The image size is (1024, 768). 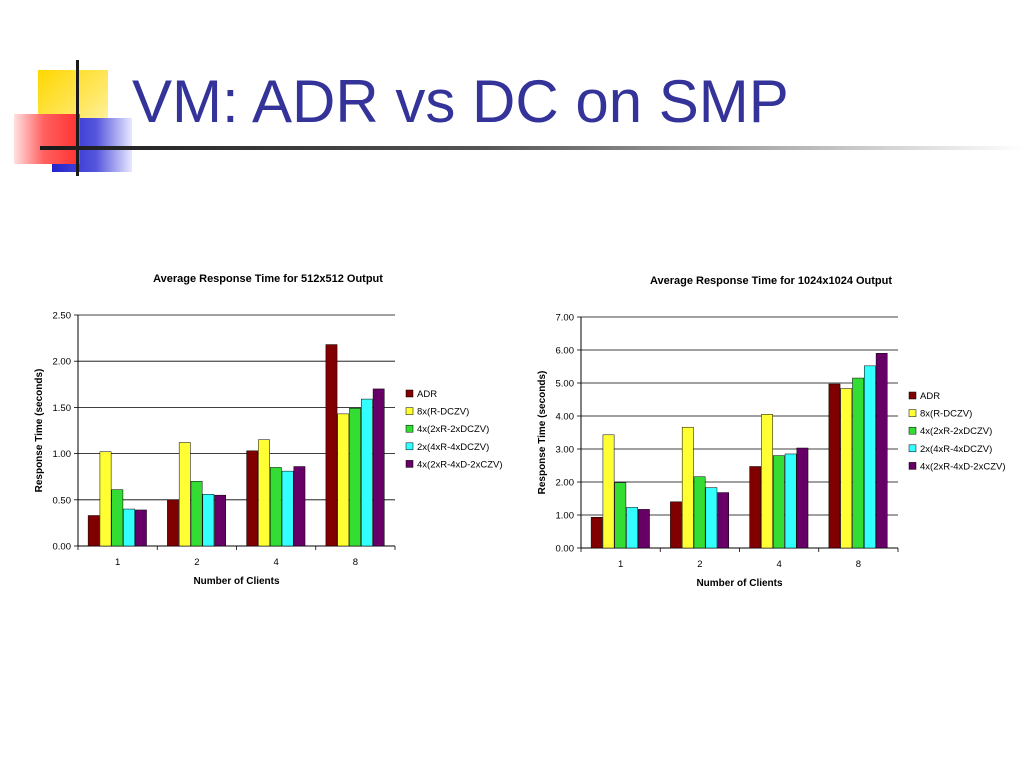 What do you see at coordinates (62, 408) in the screenshot?
I see `y-tick-label: 1.50` at bounding box center [62, 408].